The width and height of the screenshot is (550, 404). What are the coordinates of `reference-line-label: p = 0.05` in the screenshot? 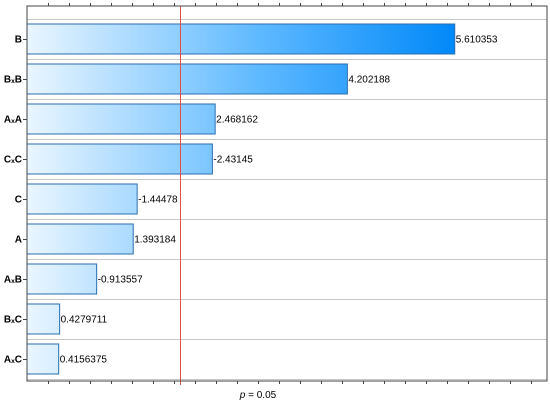 It's located at (258, 395).